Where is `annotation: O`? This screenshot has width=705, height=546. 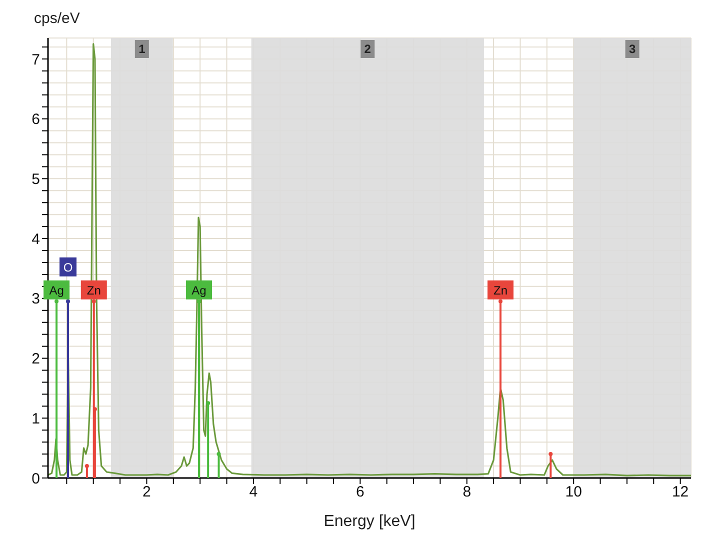
annotation: O is located at coordinates (68, 267).